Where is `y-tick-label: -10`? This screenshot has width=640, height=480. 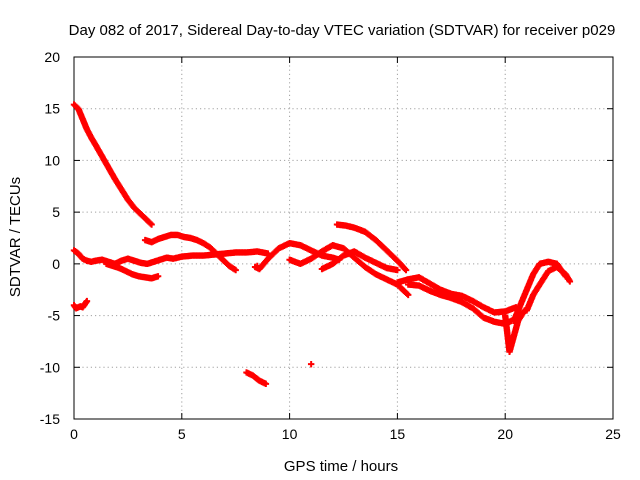
y-tick-label: -10 is located at coordinates (50, 367).